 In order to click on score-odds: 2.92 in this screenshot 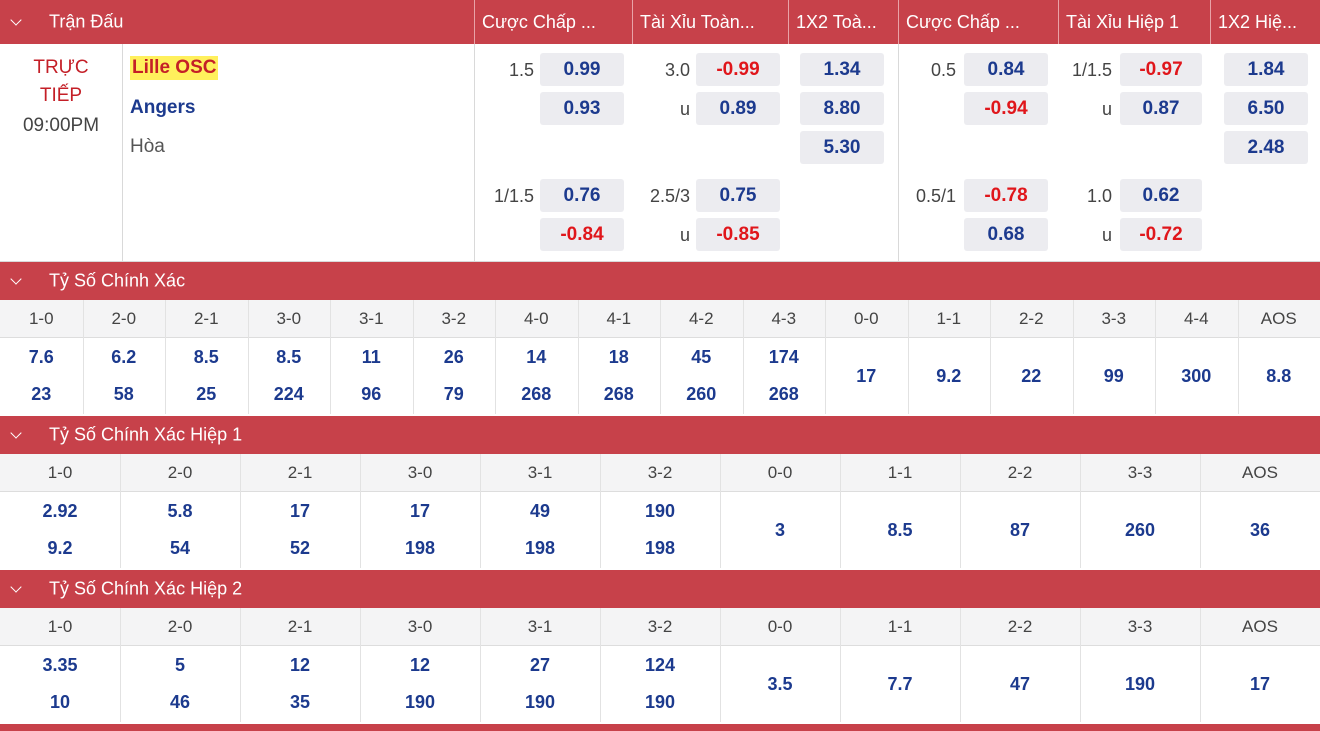, I will do `click(60, 511)`.